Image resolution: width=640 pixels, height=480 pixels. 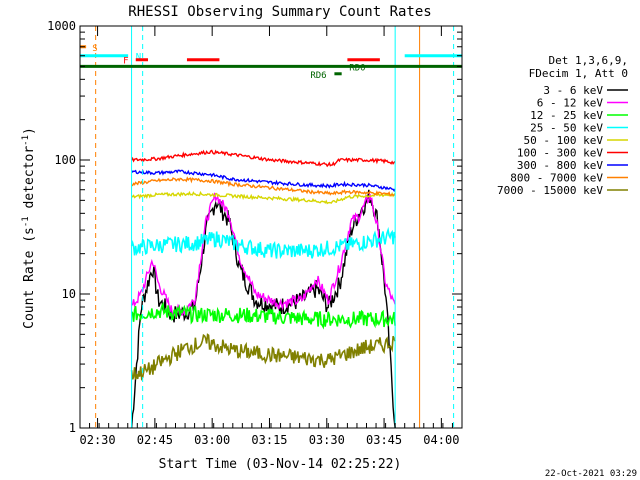 I want to click on y-tick-label: 10, so click(x=69, y=294).